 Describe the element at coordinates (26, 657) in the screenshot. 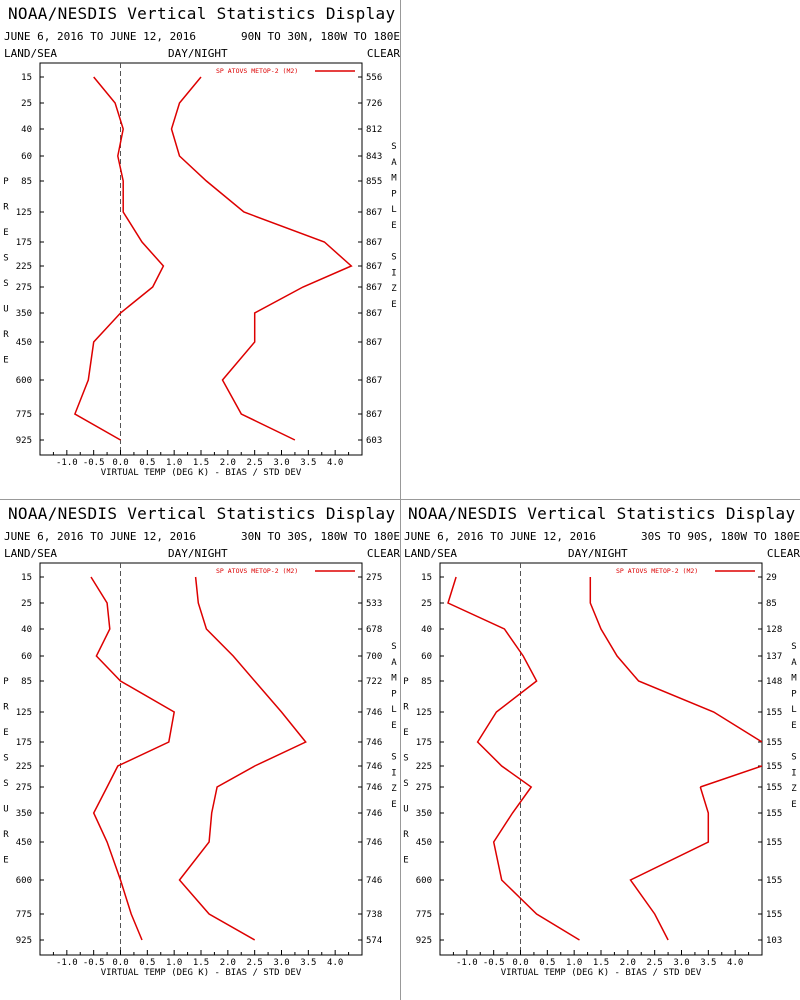

I see `pressure-level-label: 60` at that location.